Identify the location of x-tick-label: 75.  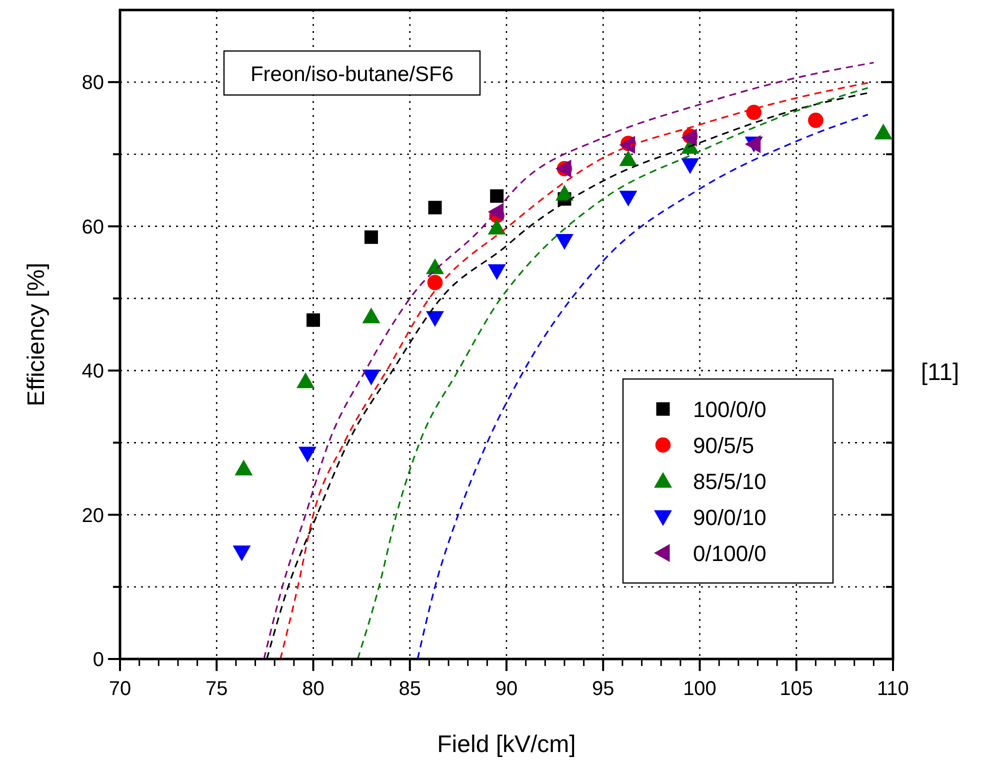
(217, 689).